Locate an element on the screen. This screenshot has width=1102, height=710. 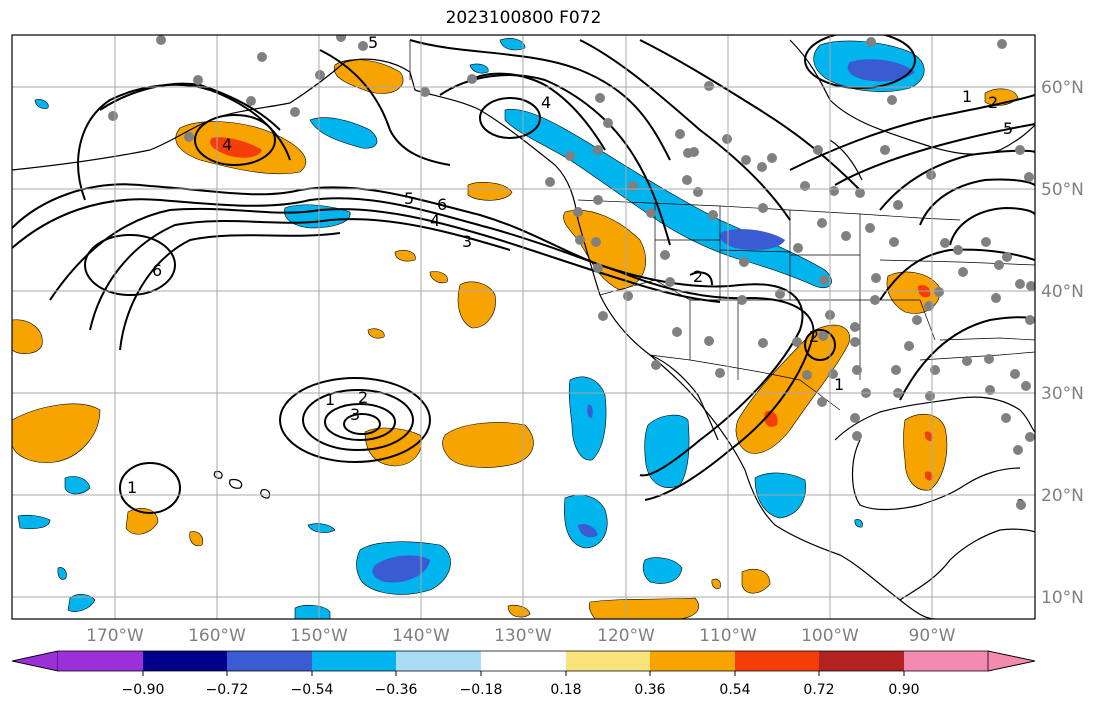
colorbar-tick-label: 0.54 is located at coordinates (734, 690).